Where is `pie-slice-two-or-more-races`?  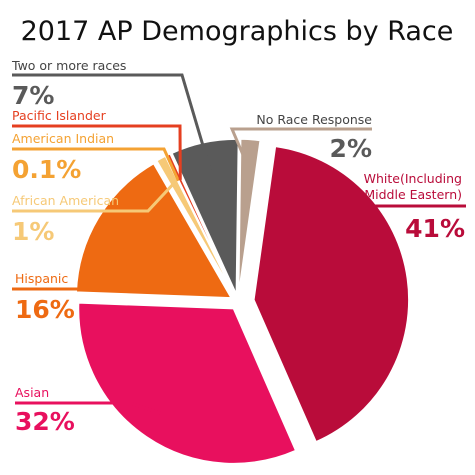
pie-slice-two-or-more-races is located at coordinates (205, 216).